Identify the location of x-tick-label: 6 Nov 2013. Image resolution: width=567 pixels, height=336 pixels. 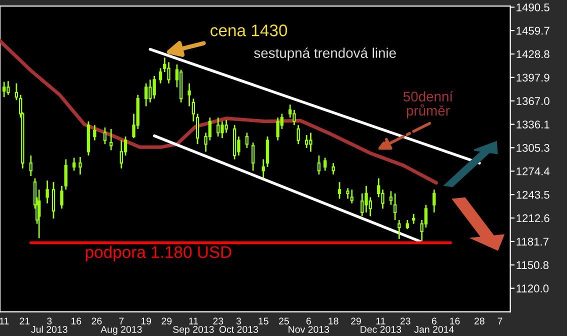
(309, 325).